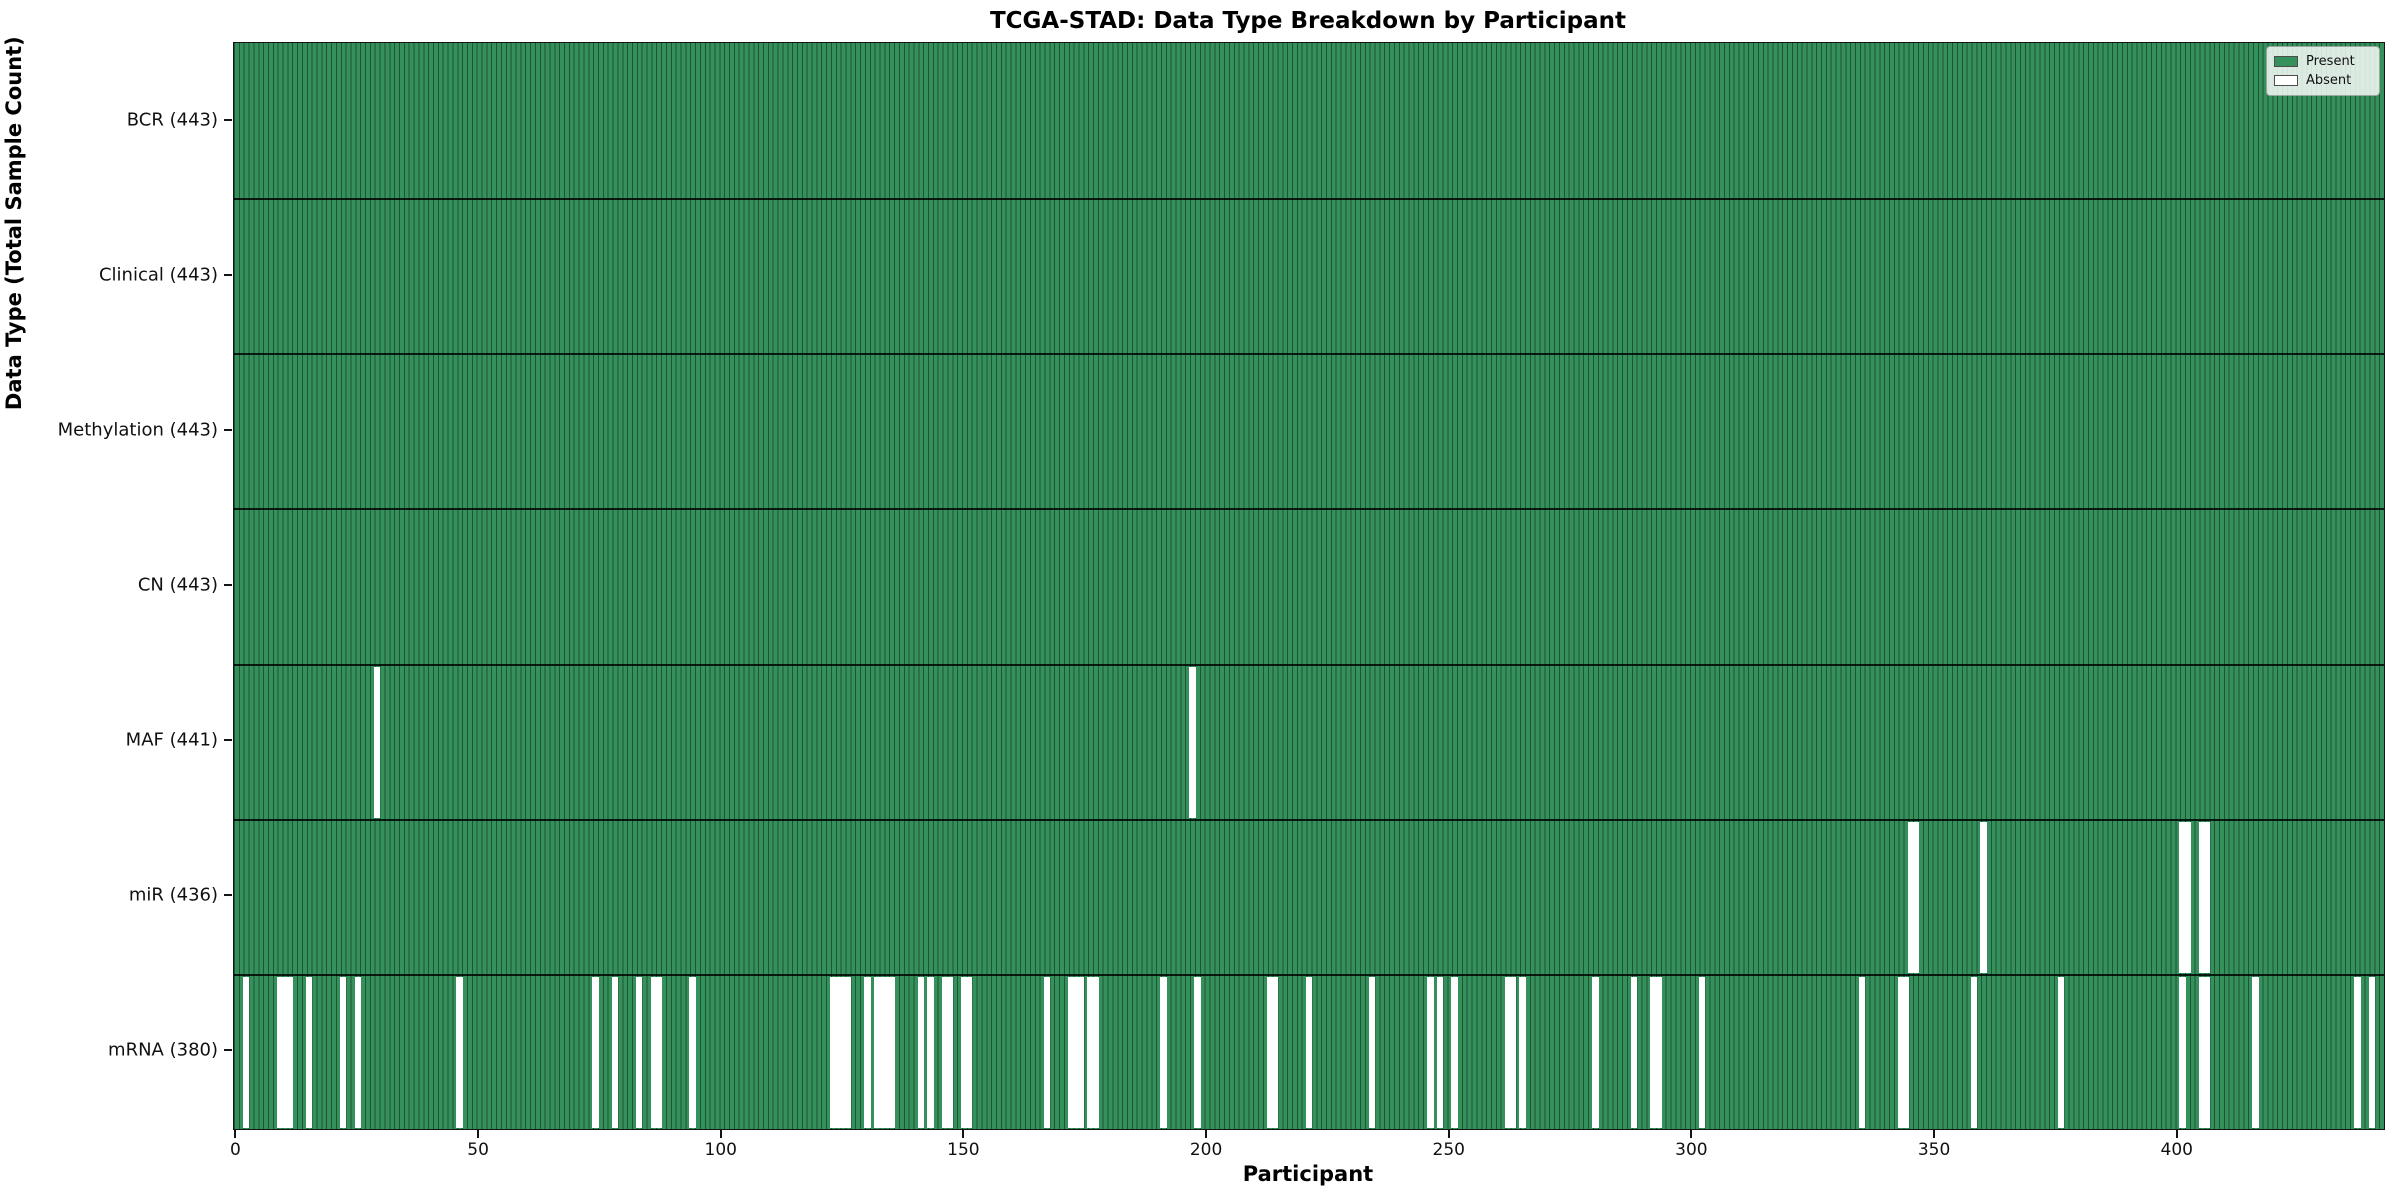  Describe the element at coordinates (2329, 80) in the screenshot. I see `legend-label-absent: Absent` at that location.